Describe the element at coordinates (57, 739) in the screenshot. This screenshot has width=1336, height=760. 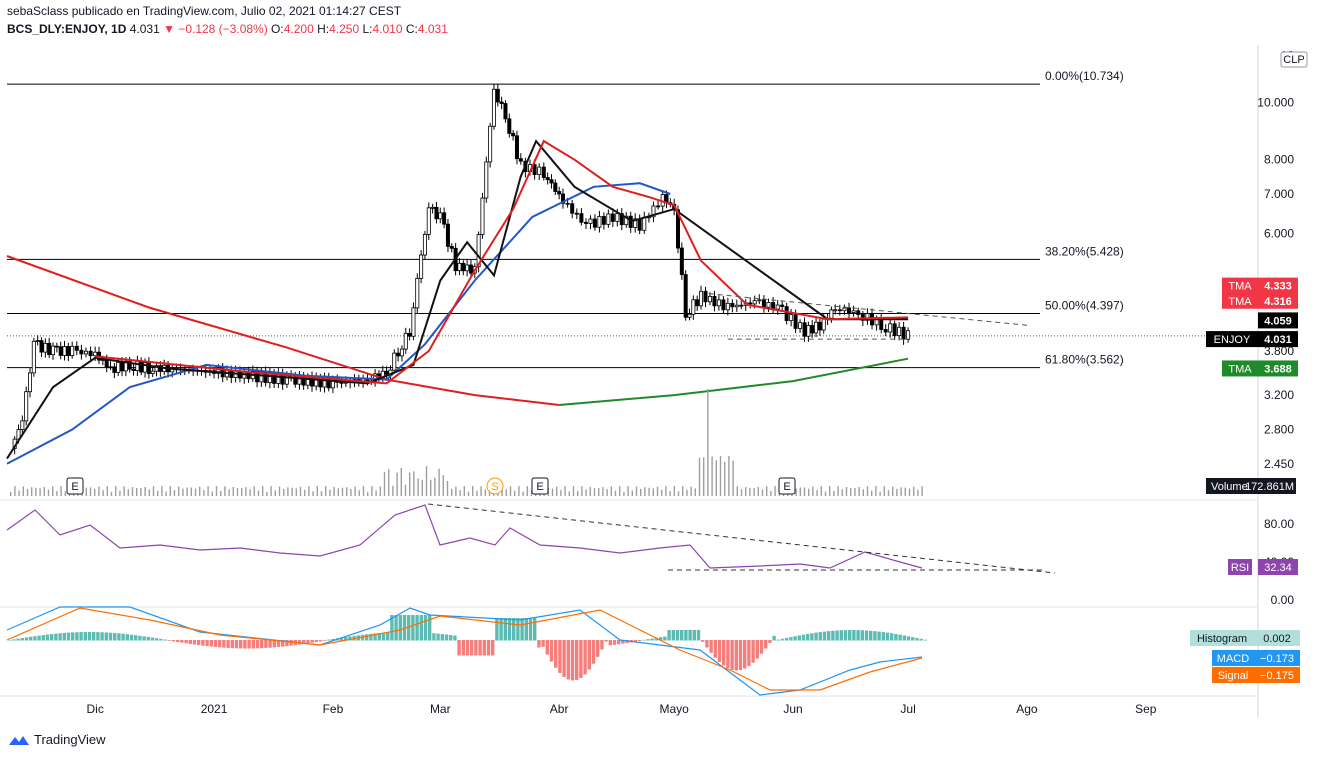
I see `tradingview-logo: TradingView` at that location.